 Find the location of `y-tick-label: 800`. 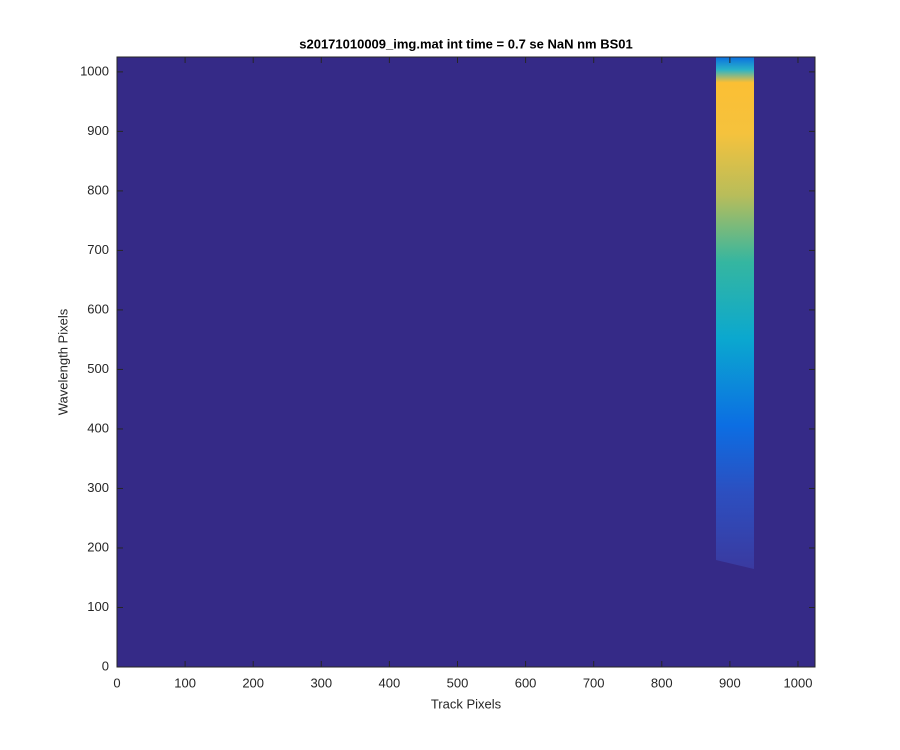

y-tick-label: 800 is located at coordinates (98, 189).